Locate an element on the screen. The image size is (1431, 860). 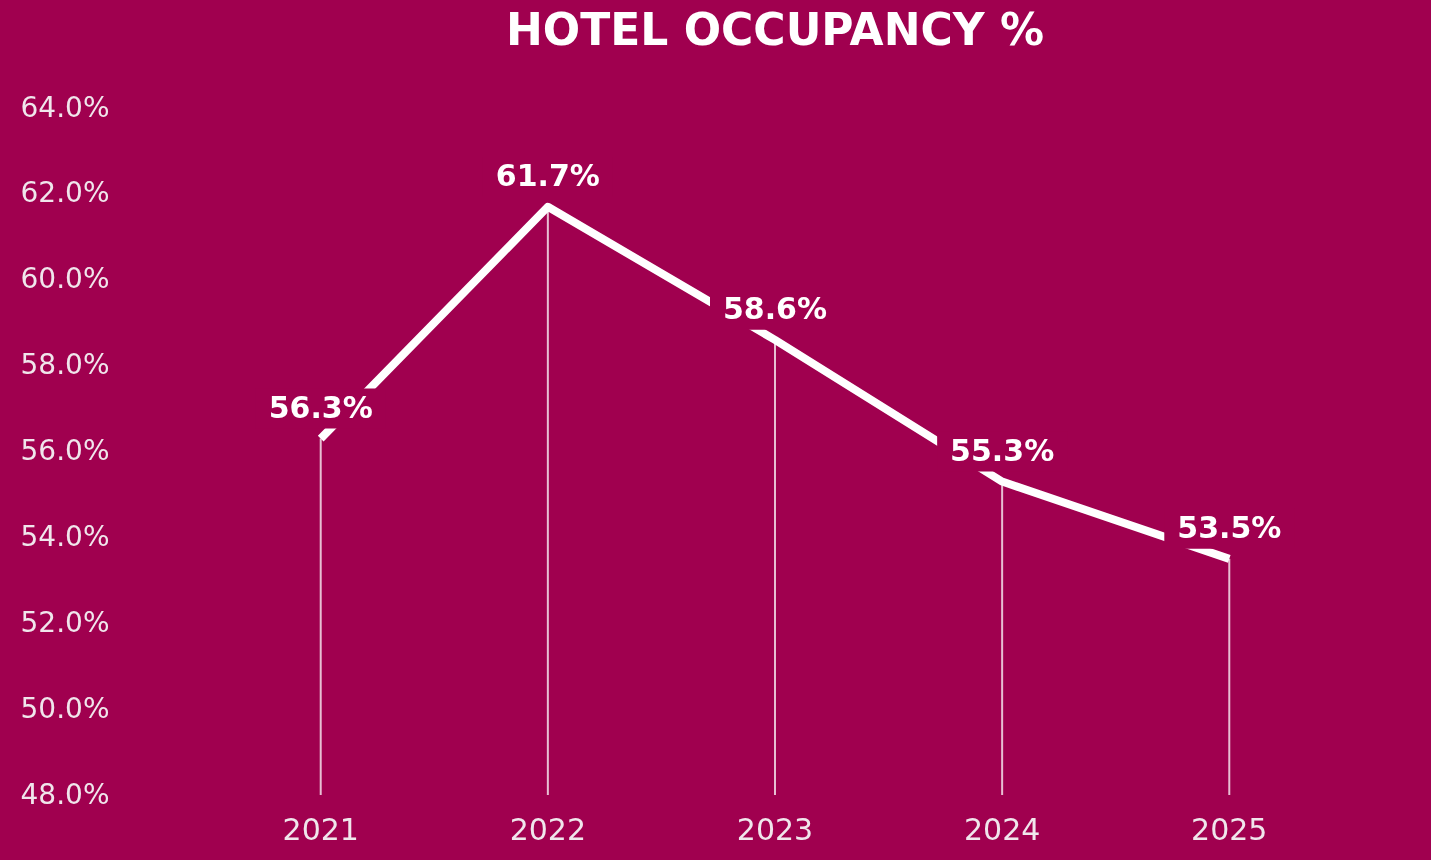
y-tick-label: 60.0% is located at coordinates (65, 279).